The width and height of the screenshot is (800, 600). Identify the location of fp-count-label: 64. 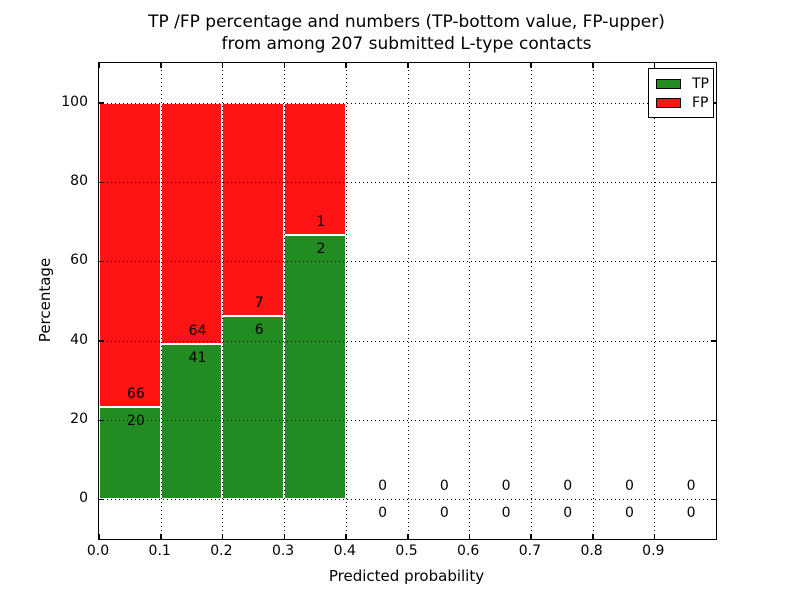
(197, 331).